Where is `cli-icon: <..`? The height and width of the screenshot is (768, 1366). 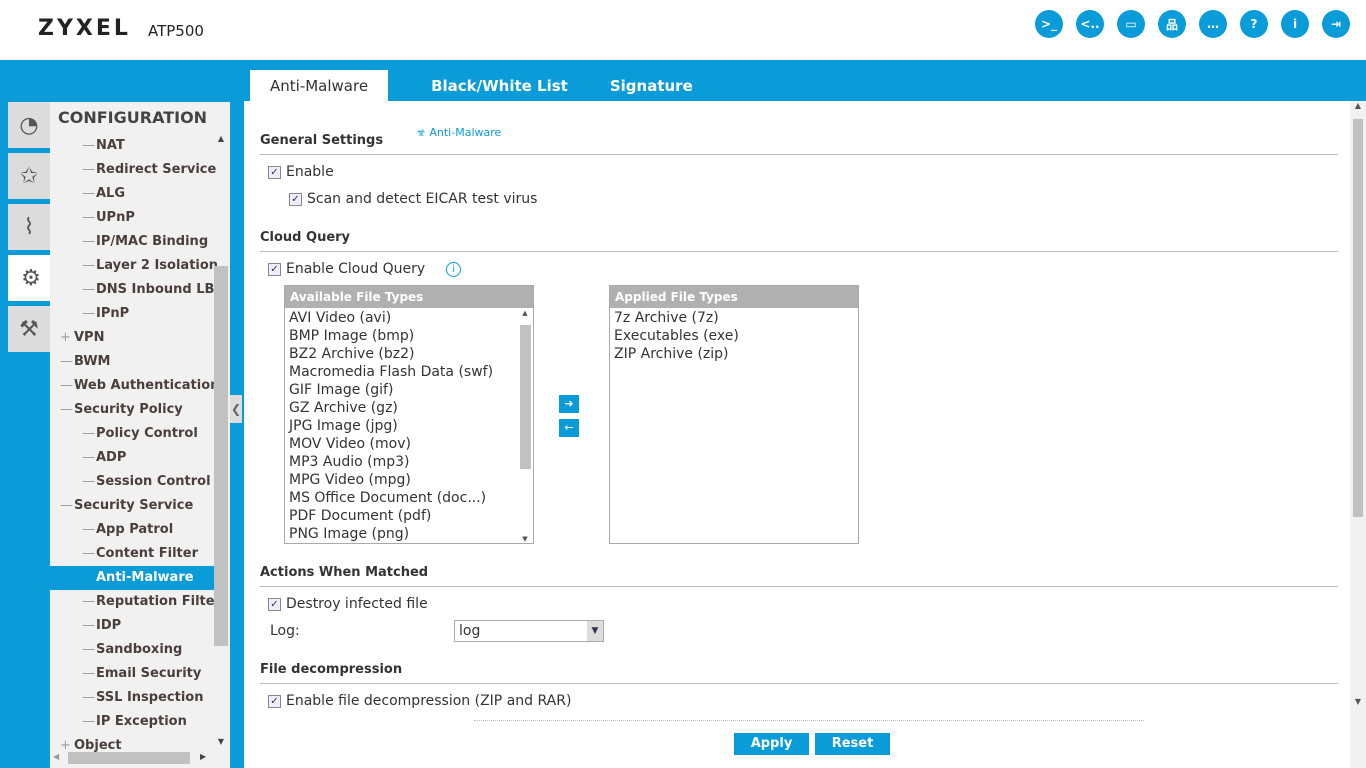
cli-icon: <.. is located at coordinates (1090, 24).